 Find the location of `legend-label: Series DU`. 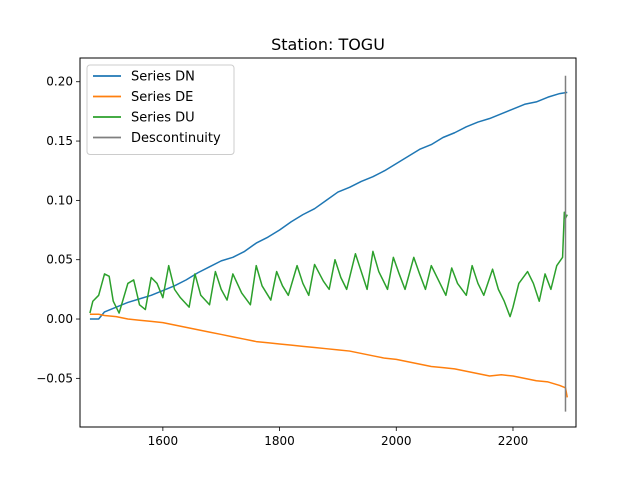

legend-label: Series DU is located at coordinates (163, 118).